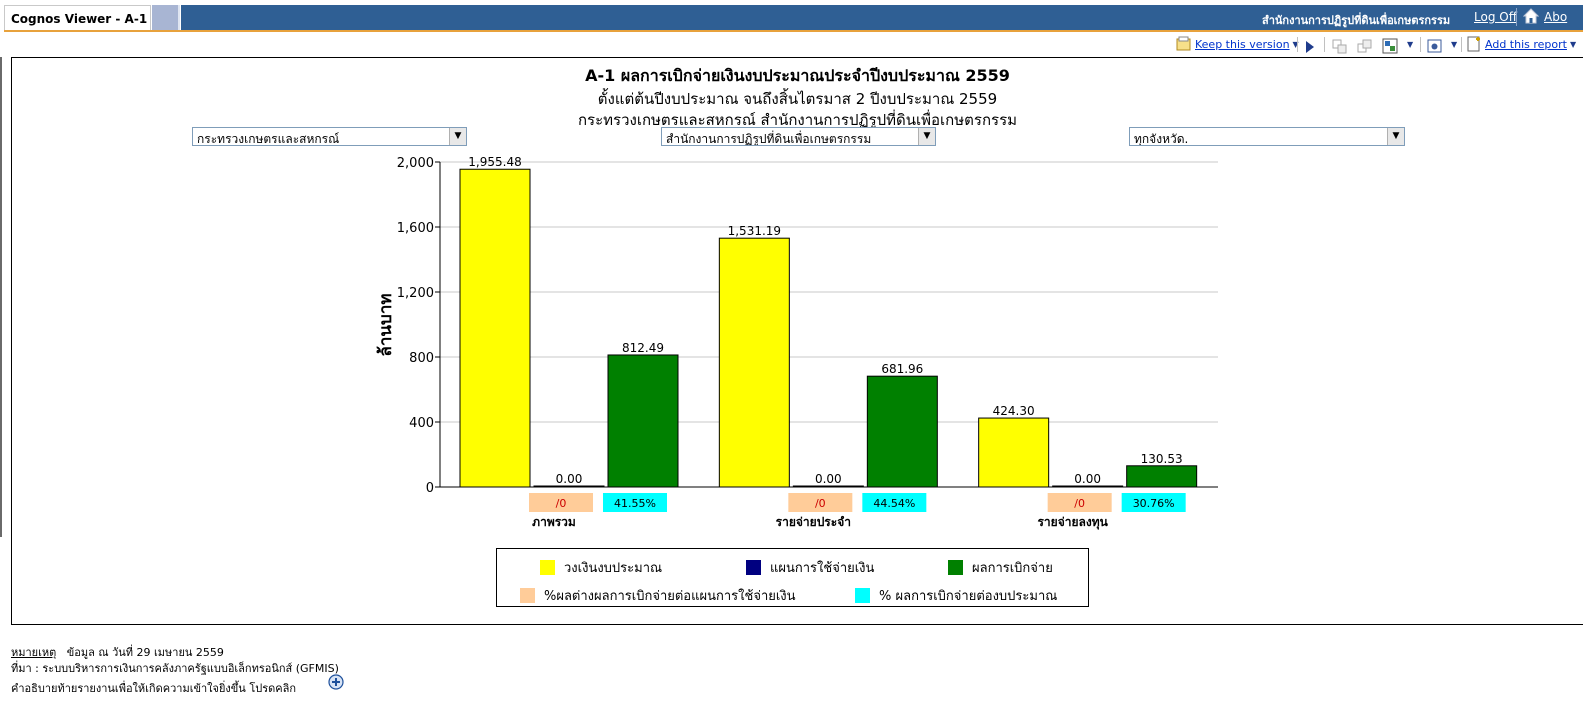  I want to click on keep-version-button: Keep this version ▼, so click(1237, 44).